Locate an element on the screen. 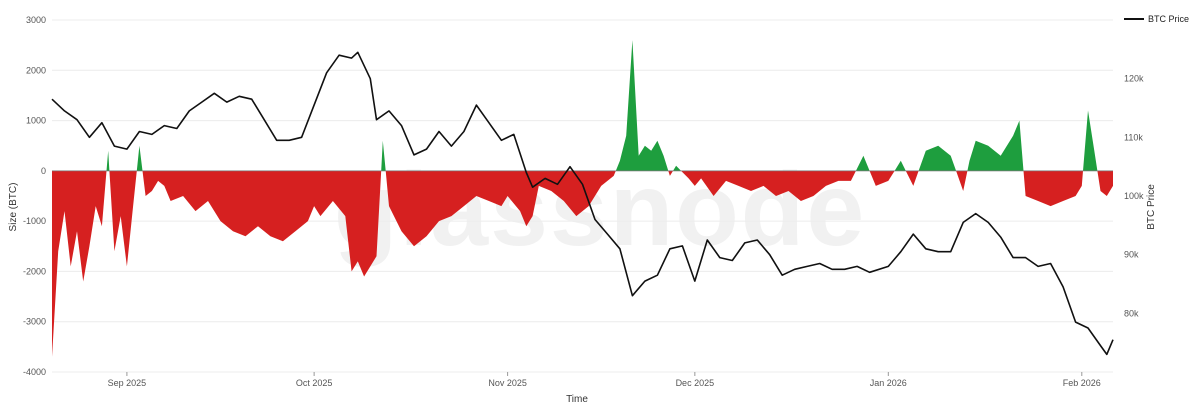 This screenshot has width=1199, height=415. x-tick-label: Sep 2025 is located at coordinates (127, 383).